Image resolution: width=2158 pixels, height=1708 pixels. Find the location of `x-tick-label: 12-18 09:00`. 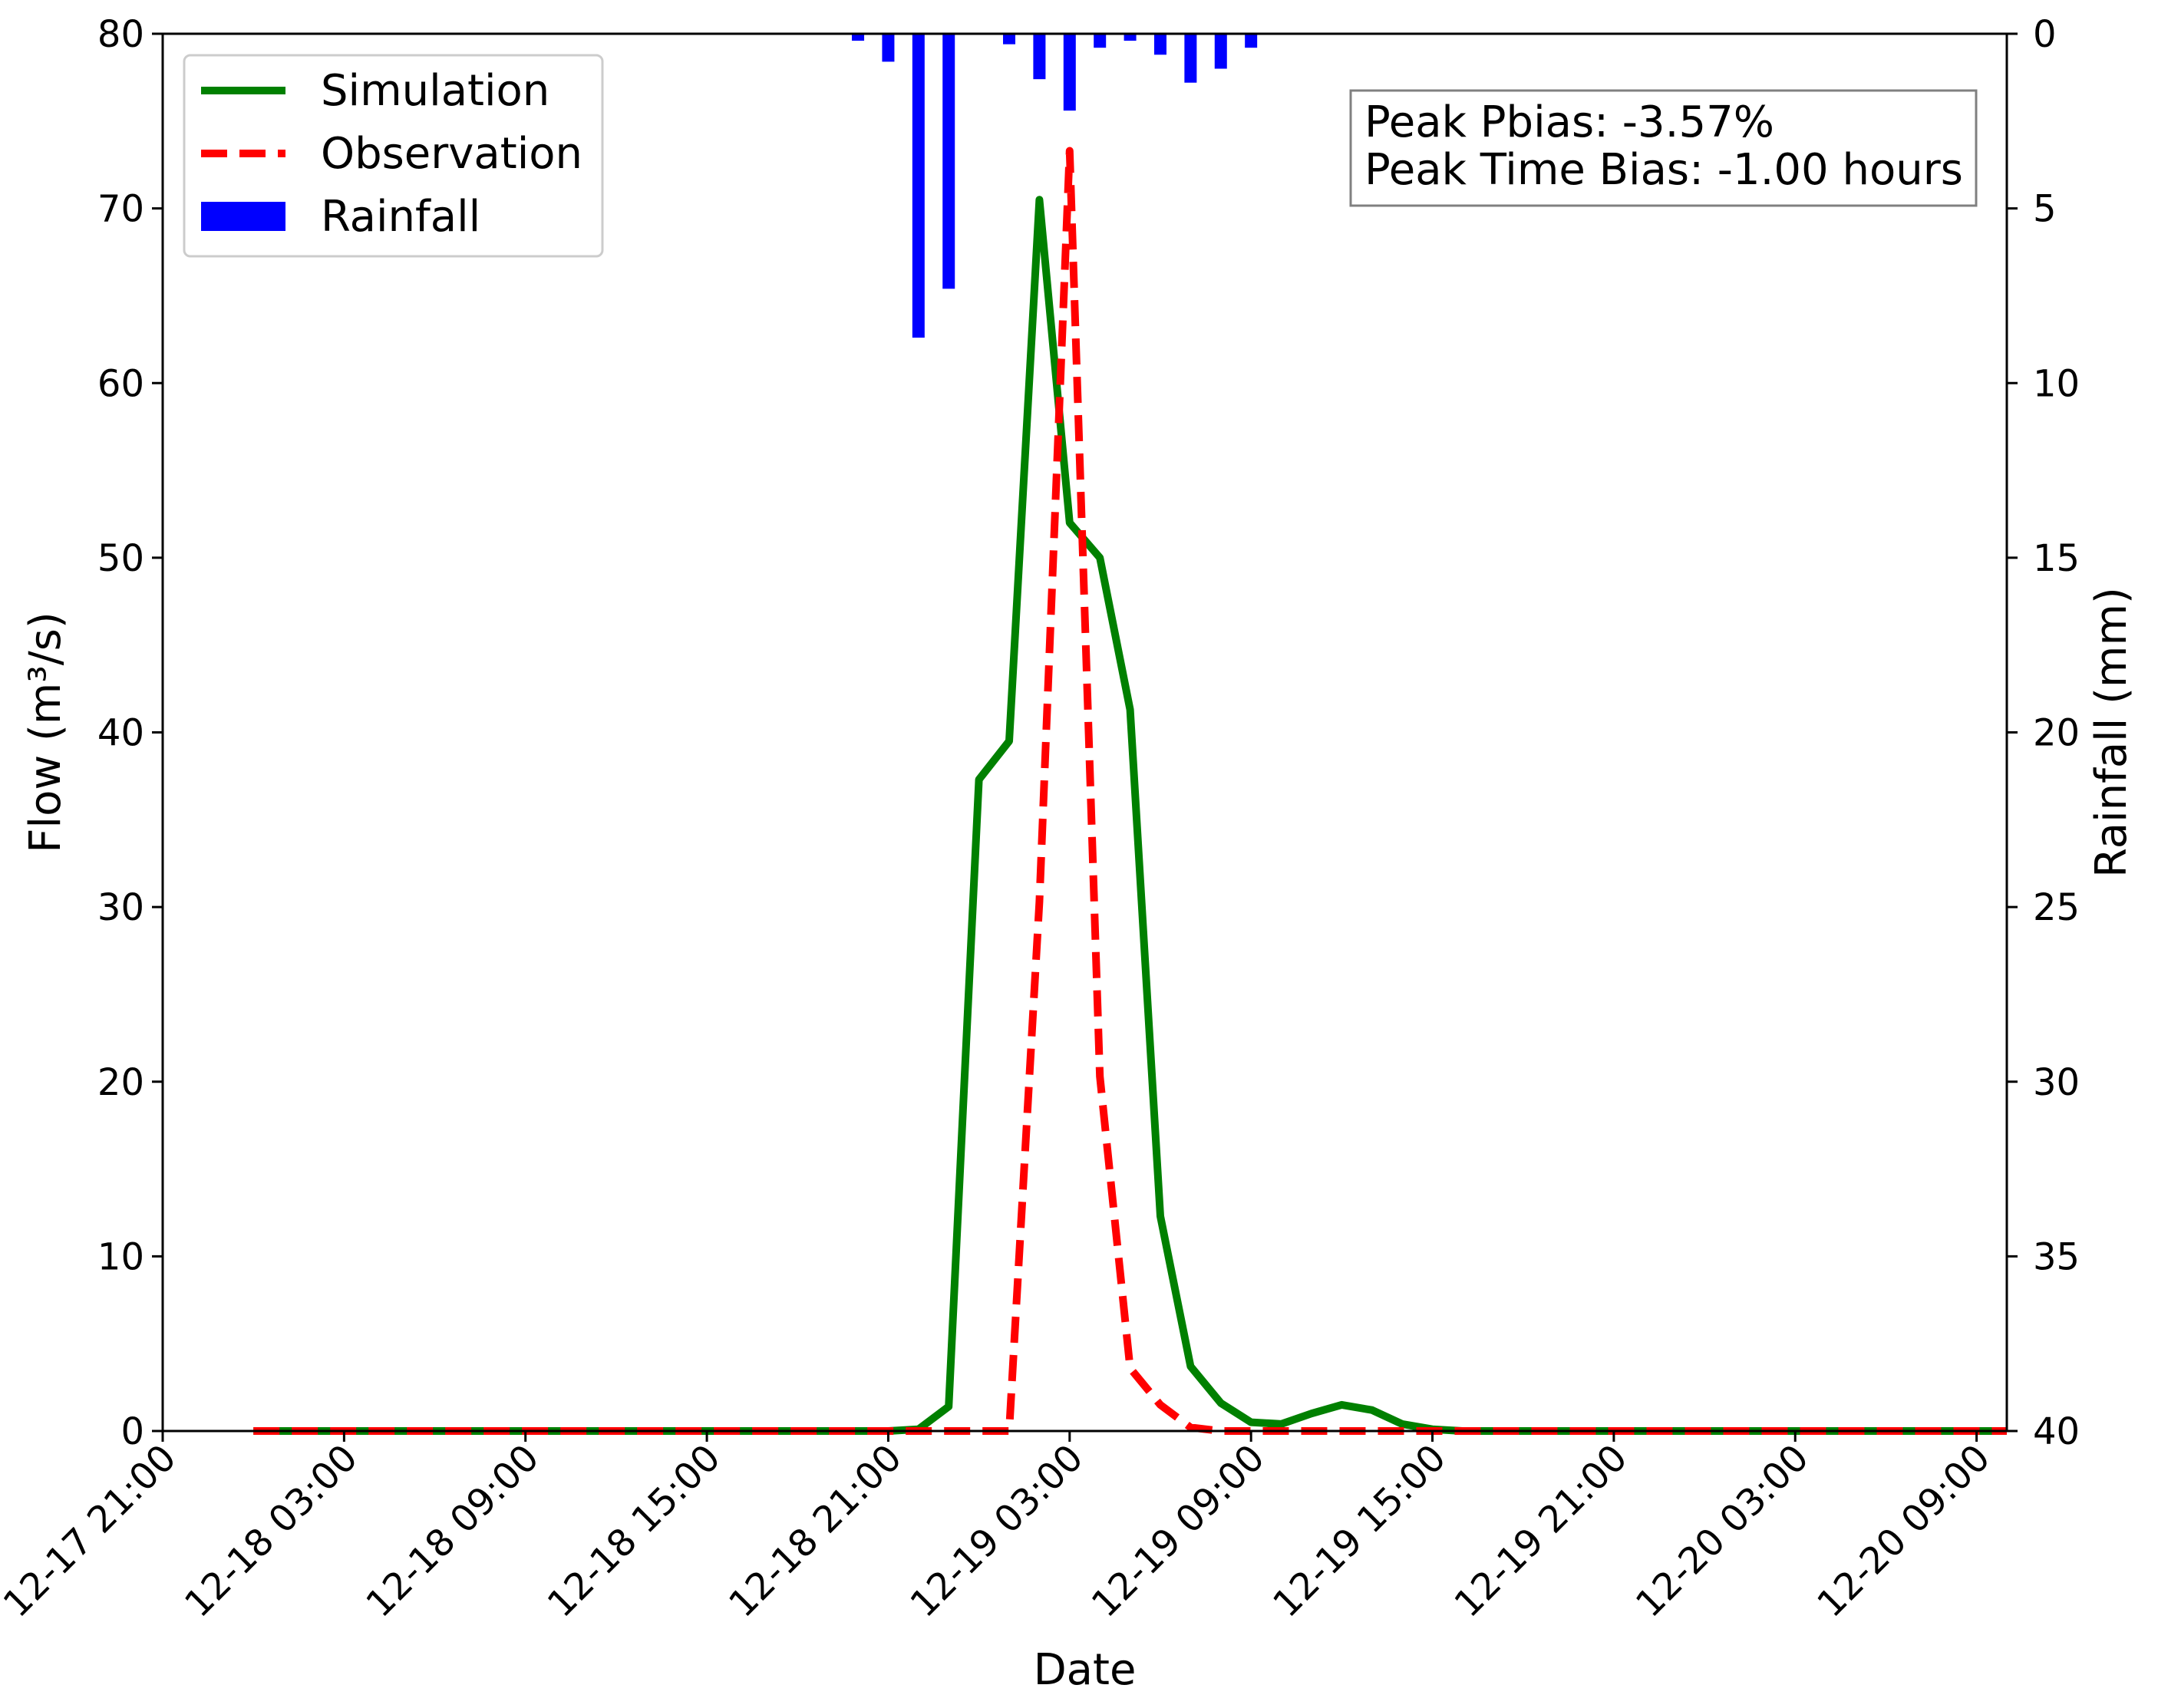

x-tick-label: 12-18 09:00 is located at coordinates (453, 1531).